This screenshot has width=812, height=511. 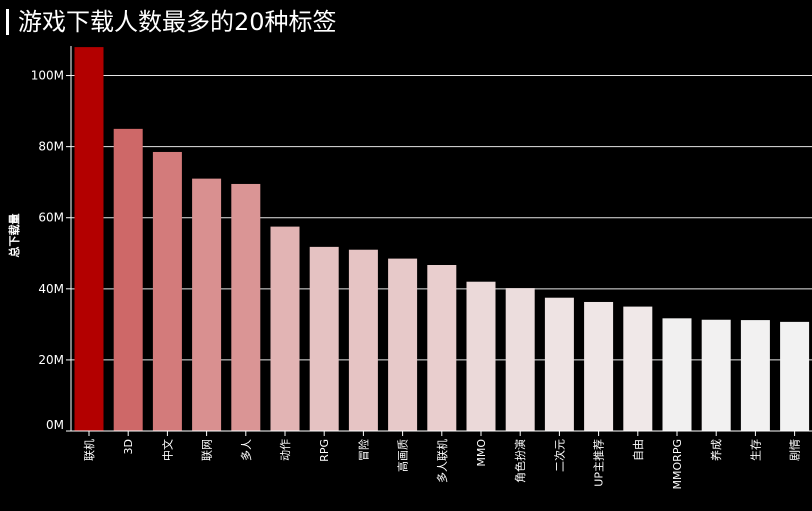 What do you see at coordinates (51, 360) in the screenshot?
I see `y-tick-label: 20M` at bounding box center [51, 360].